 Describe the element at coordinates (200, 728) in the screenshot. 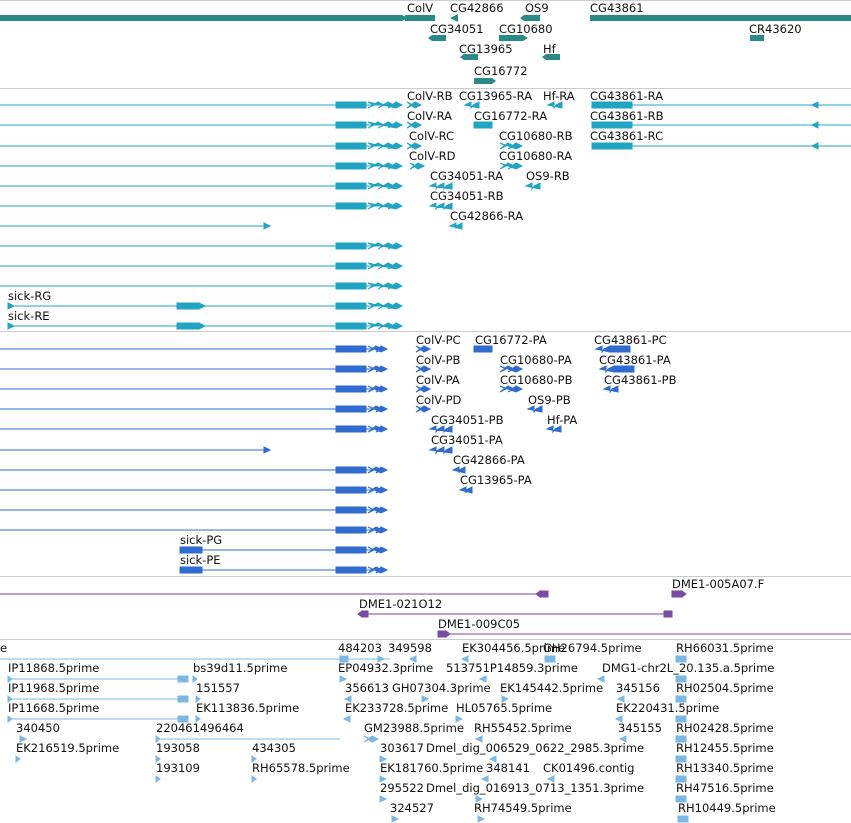

I see `est-label: 220461496464` at that location.